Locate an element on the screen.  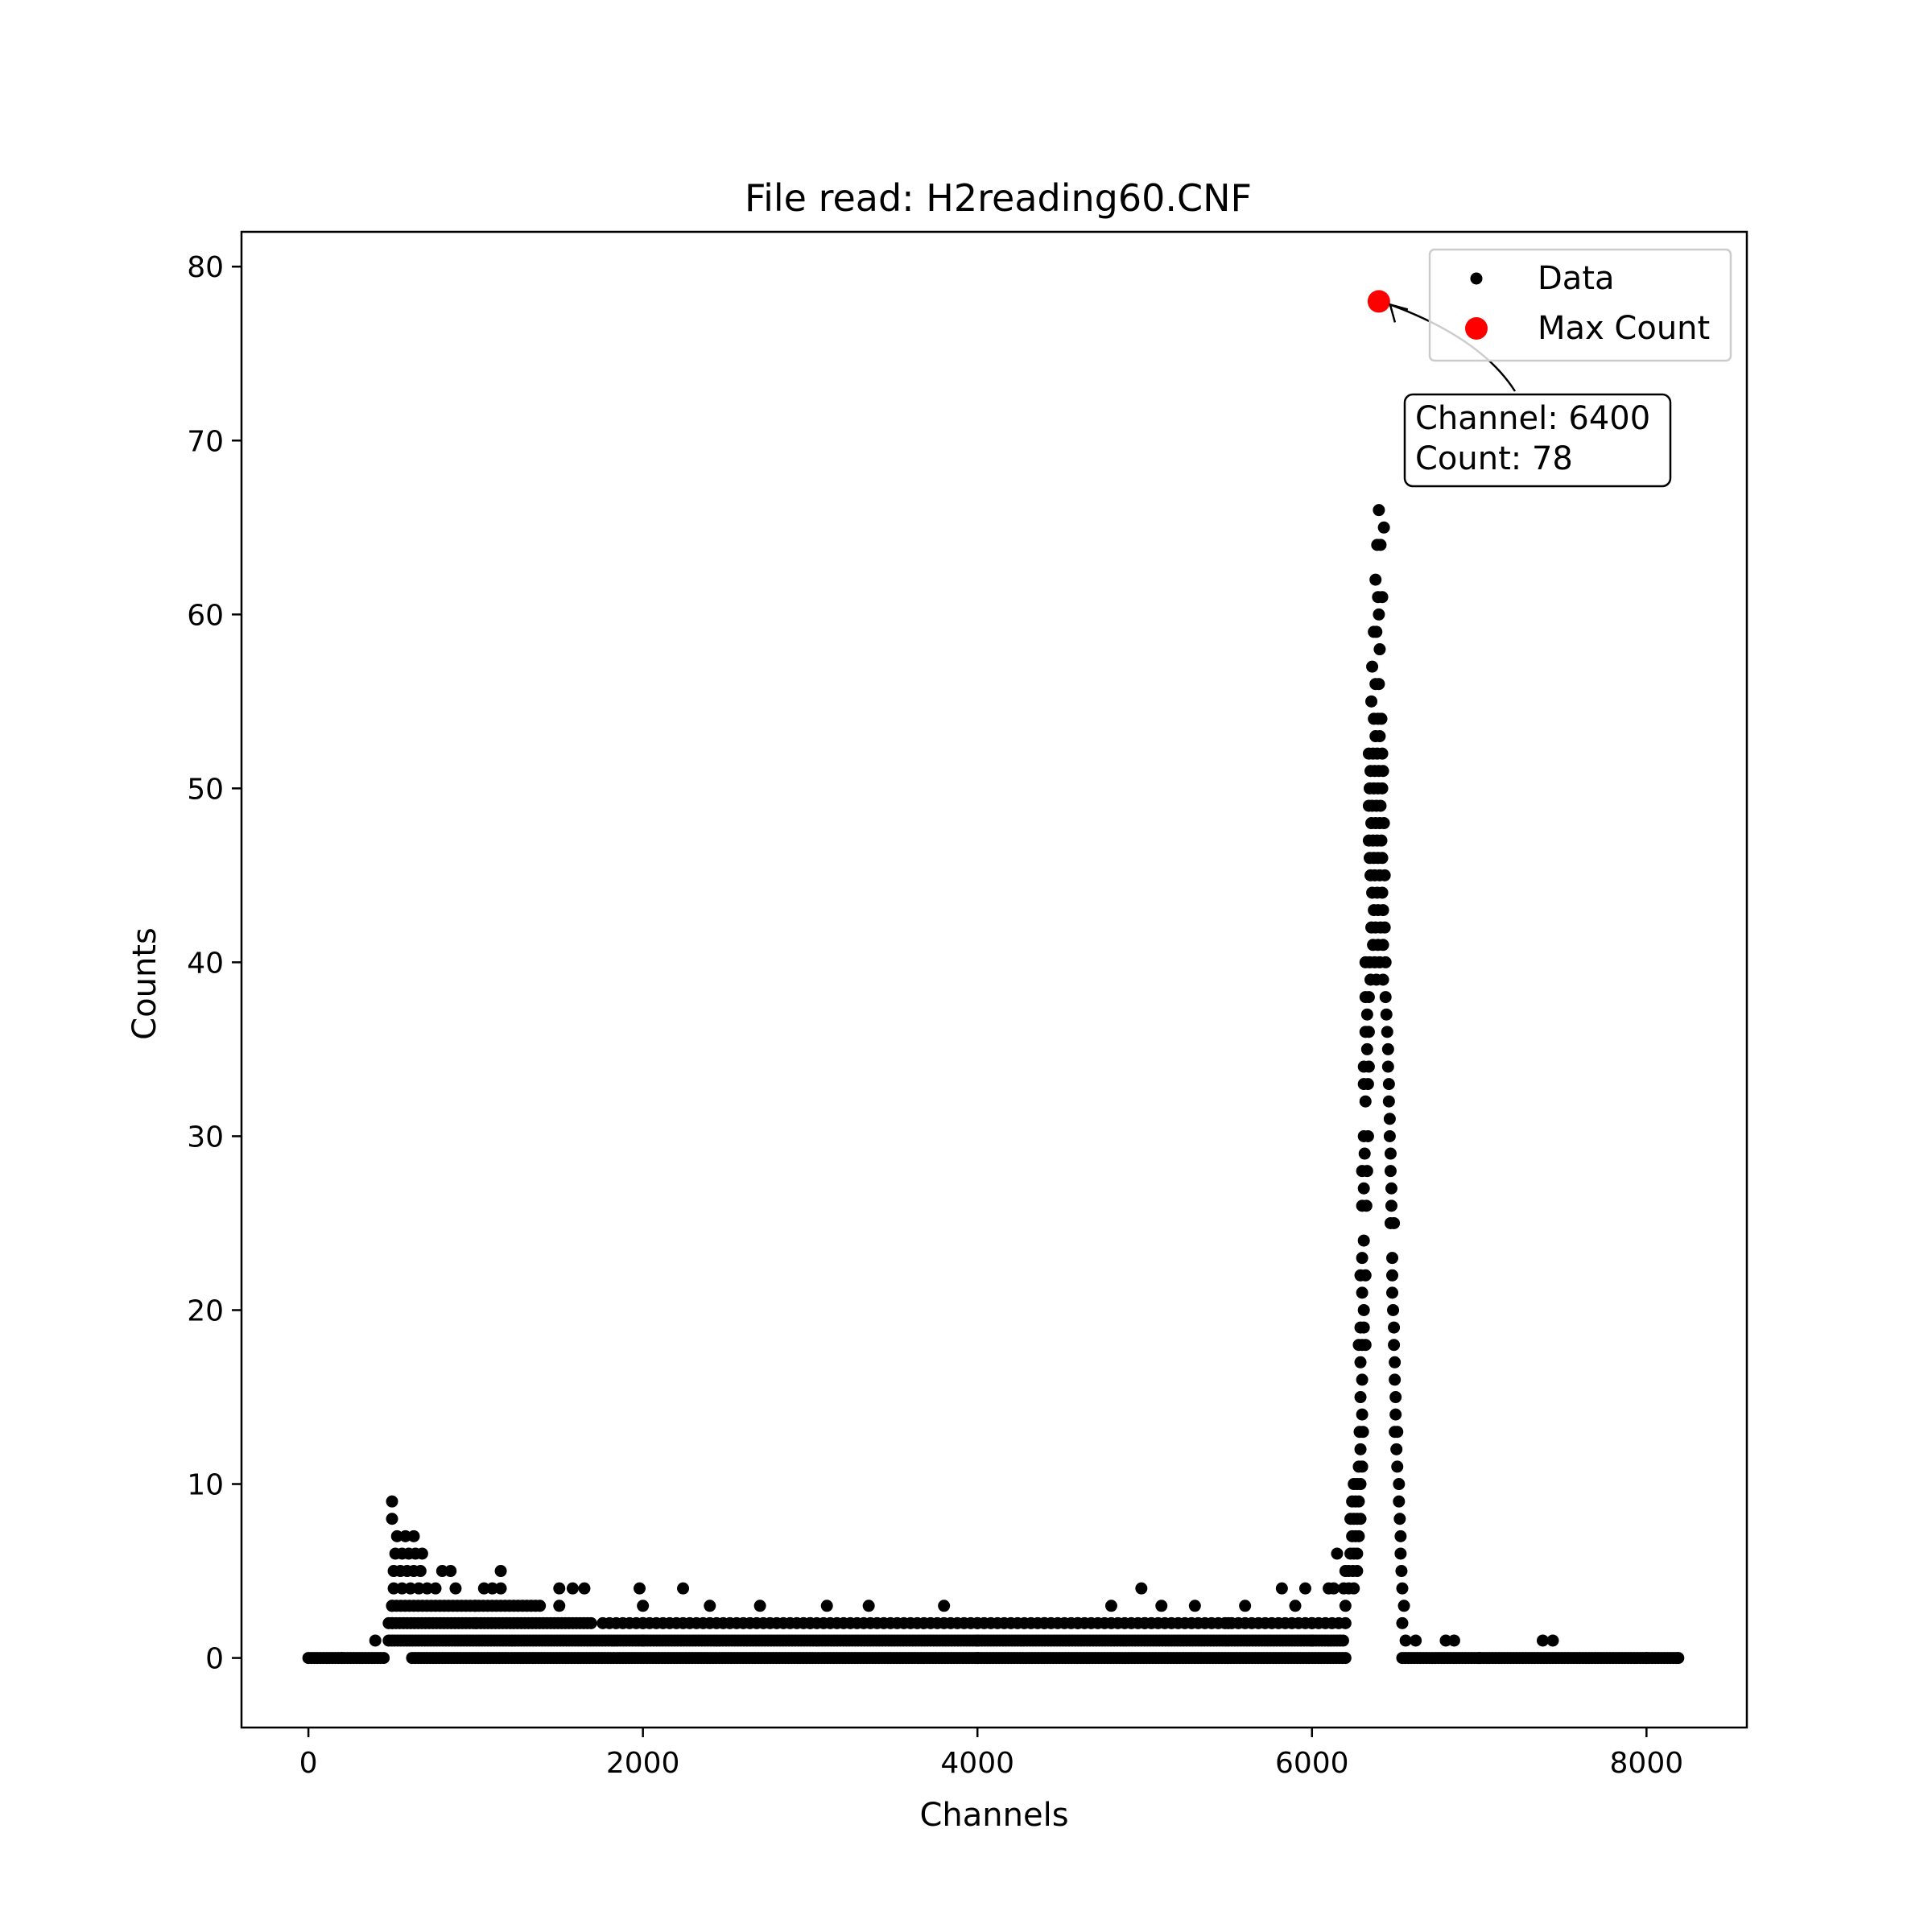
y-tick-label: 10 is located at coordinates (205, 1485).